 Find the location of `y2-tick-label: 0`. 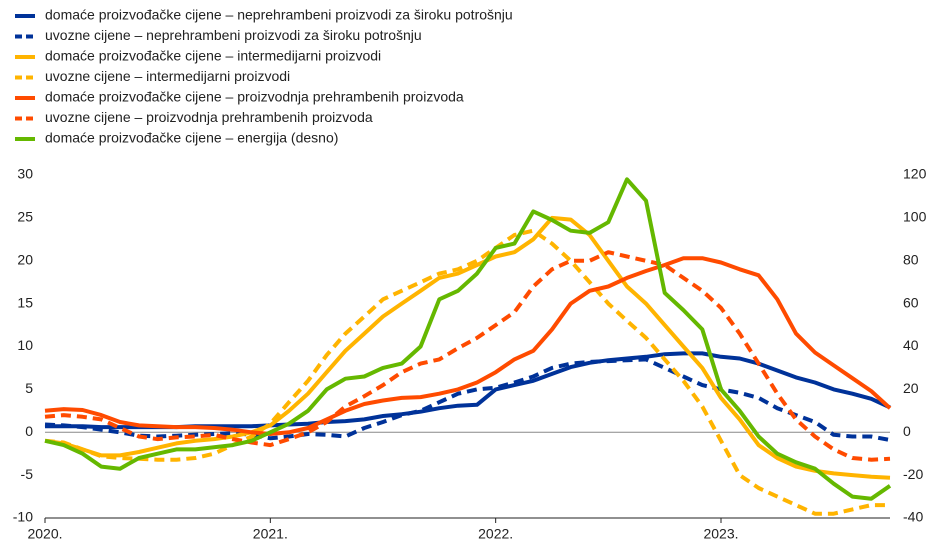

y2-tick-label: 0 is located at coordinates (907, 431).